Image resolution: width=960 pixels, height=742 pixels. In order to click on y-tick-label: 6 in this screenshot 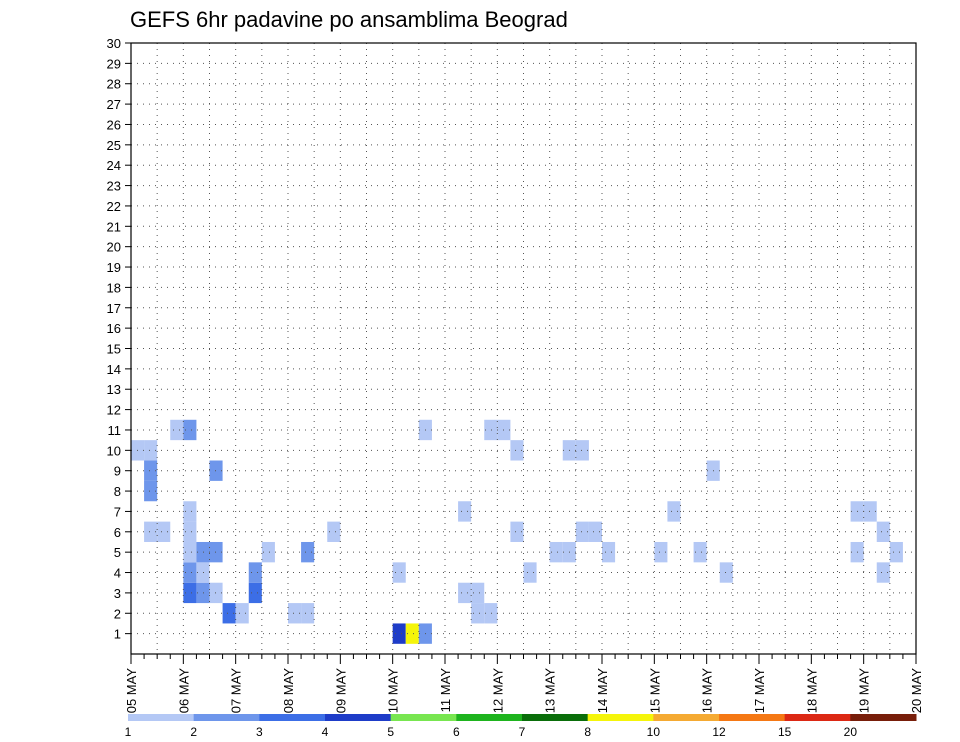, I will do `click(117, 532)`.